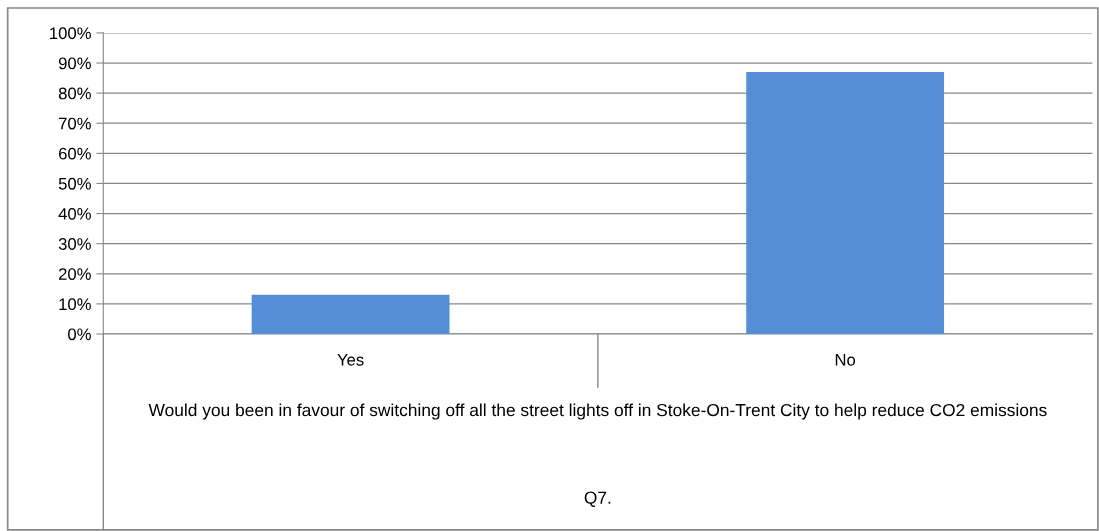  What do you see at coordinates (350, 360) in the screenshot?
I see `x-tick-label: Yes` at bounding box center [350, 360].